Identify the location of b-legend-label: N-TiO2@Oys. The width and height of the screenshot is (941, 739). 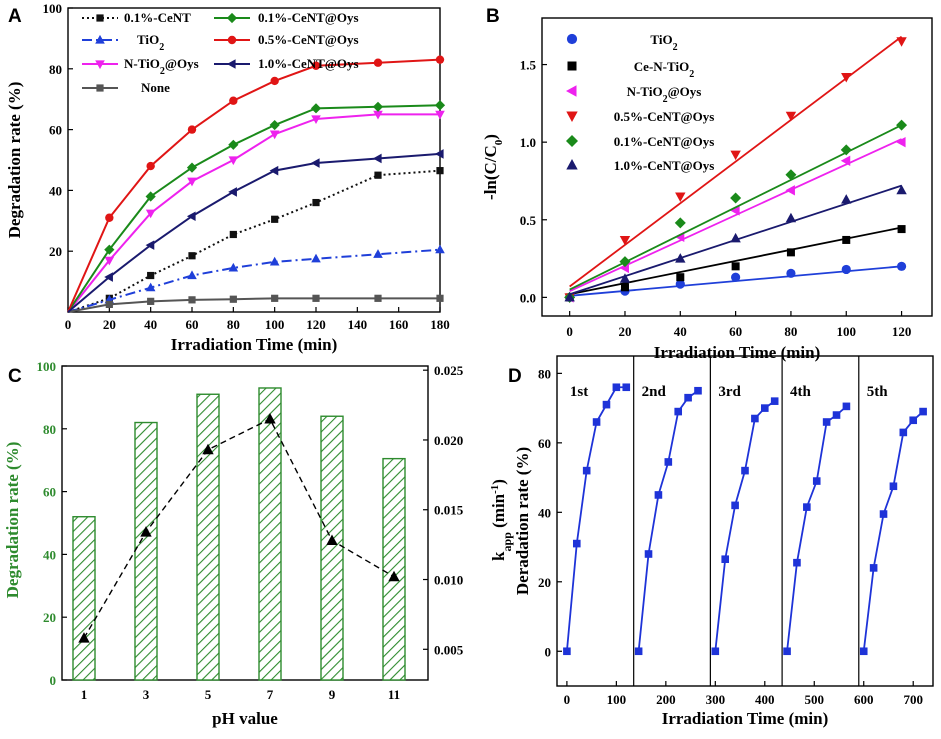
(664, 94).